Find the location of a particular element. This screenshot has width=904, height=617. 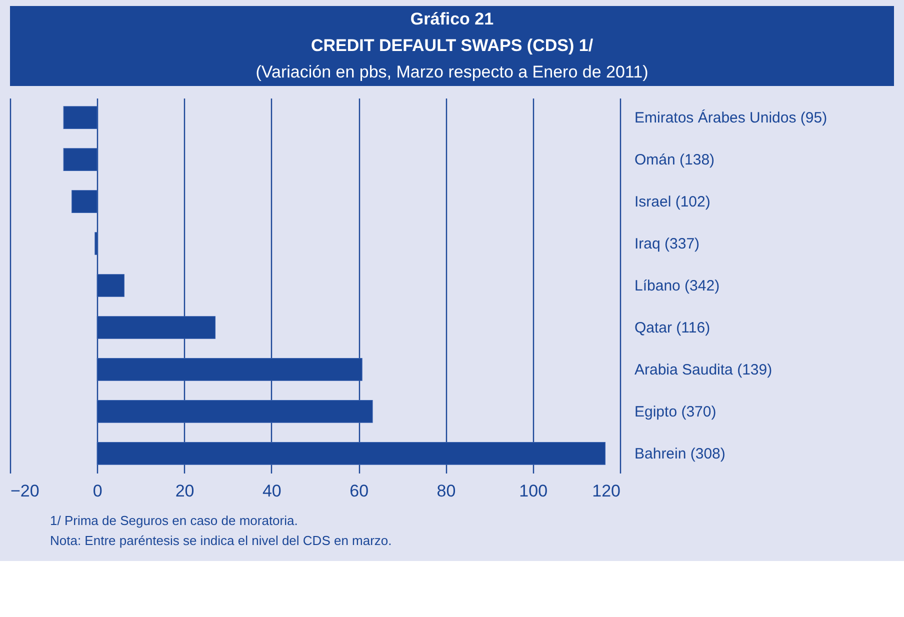

x-tick-label: 80 is located at coordinates (446, 491).